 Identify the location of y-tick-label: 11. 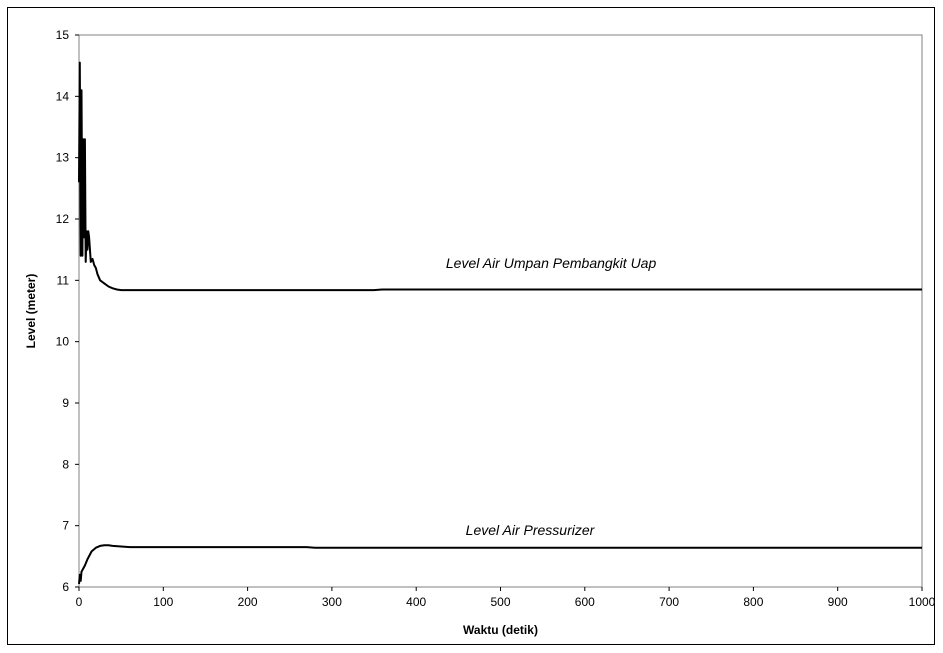
(63, 280).